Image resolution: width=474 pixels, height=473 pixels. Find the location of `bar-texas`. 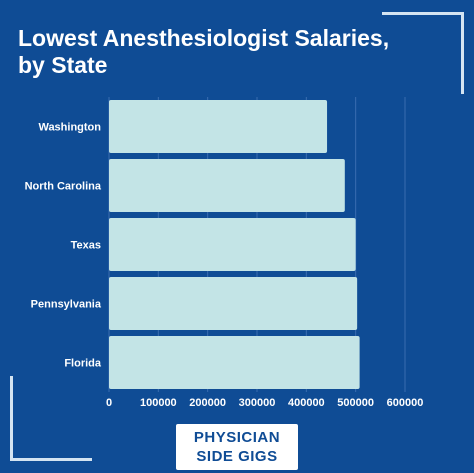

bar-texas is located at coordinates (232, 244).